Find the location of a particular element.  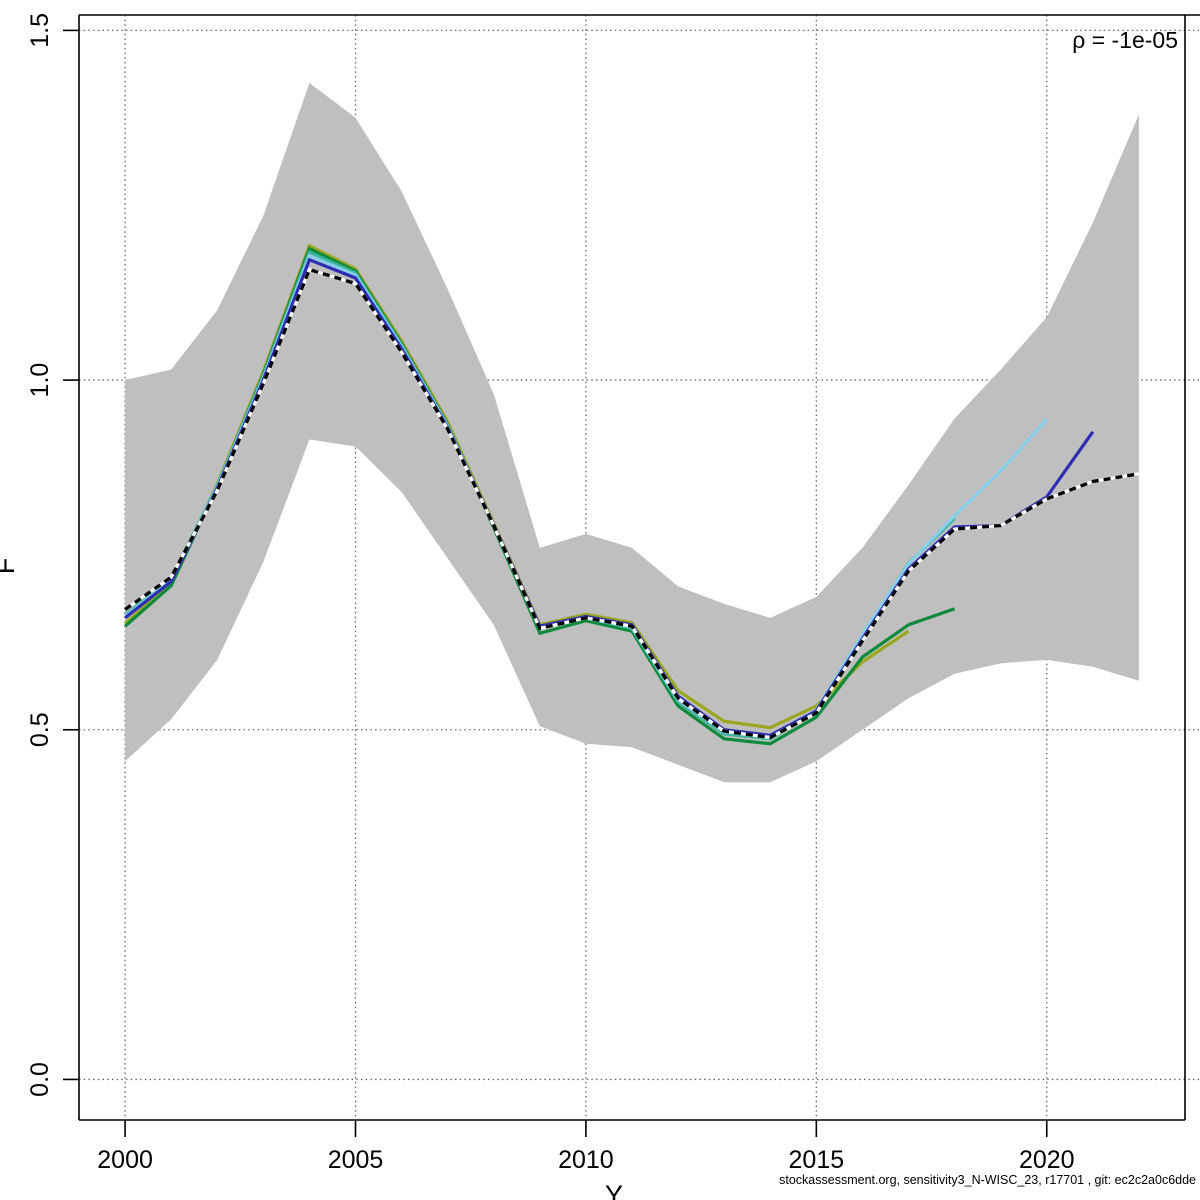

y-tick-label-1.0: 1.0 is located at coordinates (40, 380).